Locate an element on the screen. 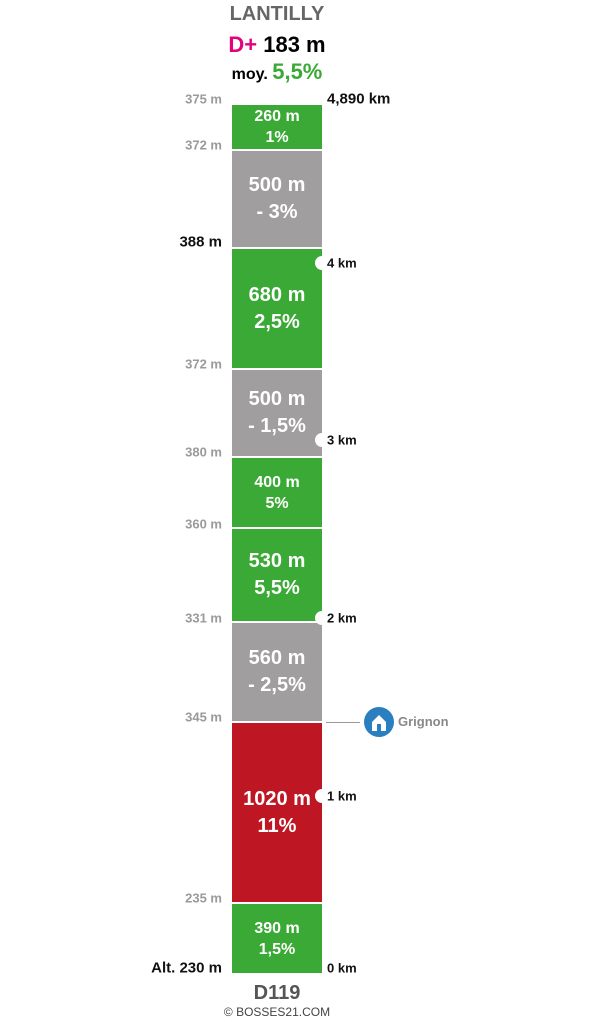 The height and width of the screenshot is (1024, 600). segment-length: 260 m is located at coordinates (277, 116).